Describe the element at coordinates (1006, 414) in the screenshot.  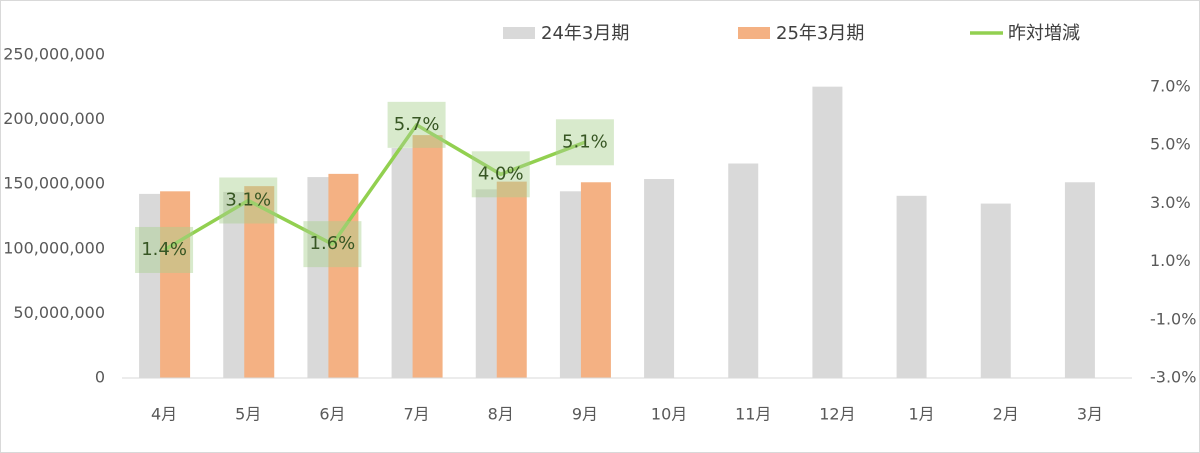
I see `x-tick-label: 2月` at that location.